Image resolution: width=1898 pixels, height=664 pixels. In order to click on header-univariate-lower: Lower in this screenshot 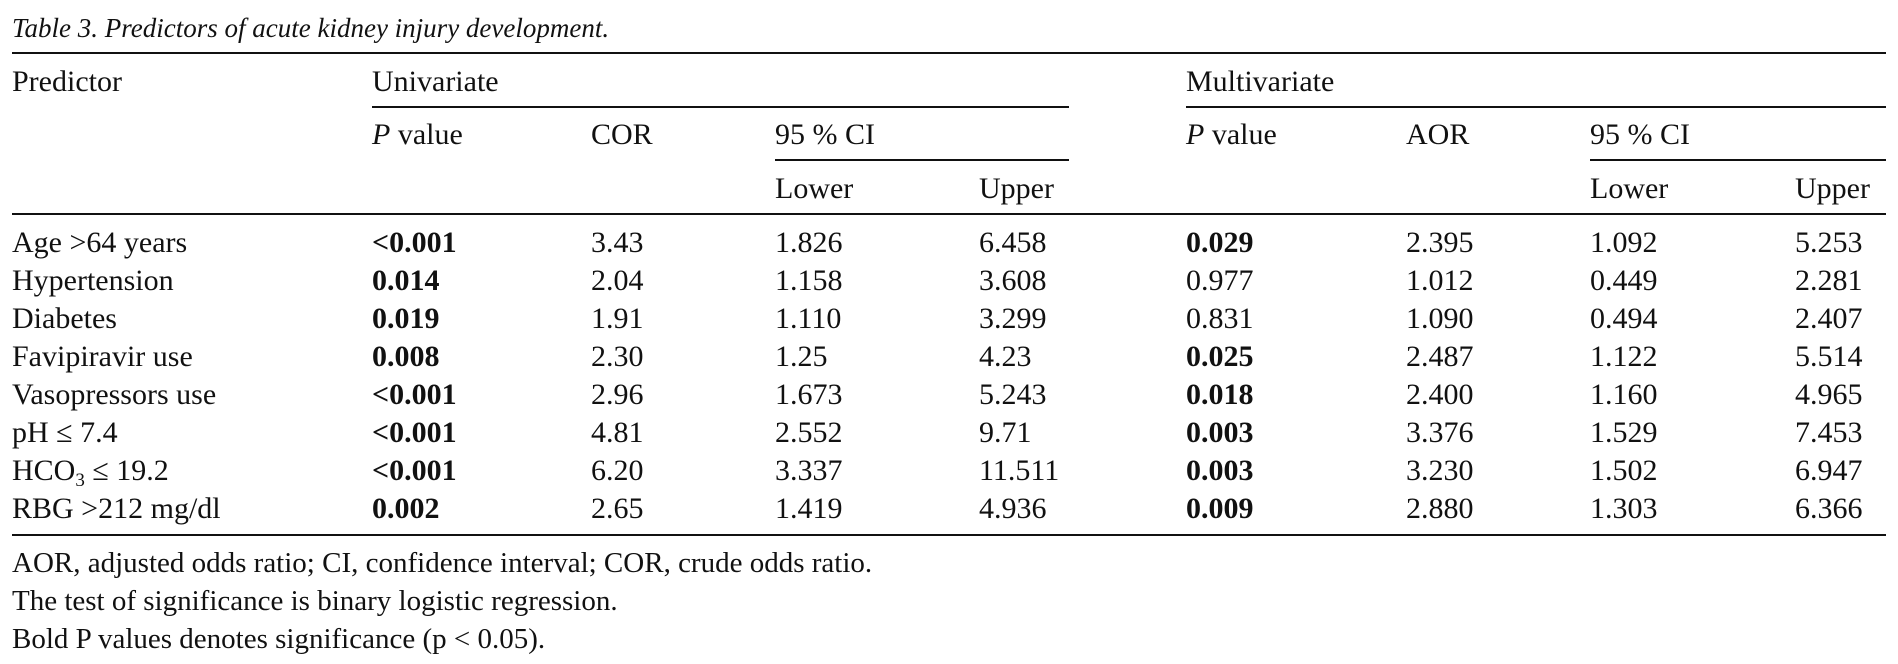, I will do `click(814, 188)`.